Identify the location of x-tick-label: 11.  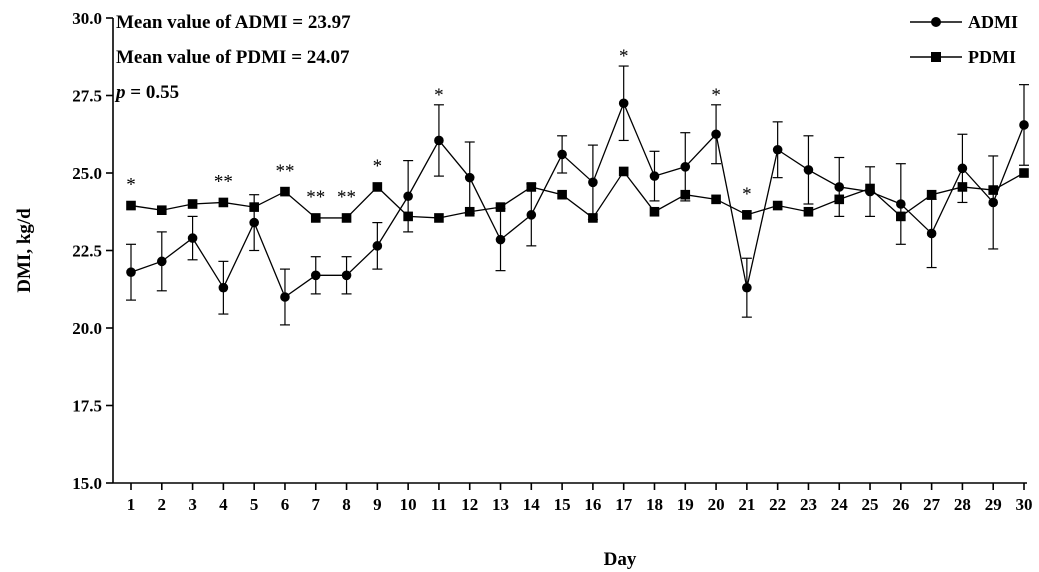
(439, 504).